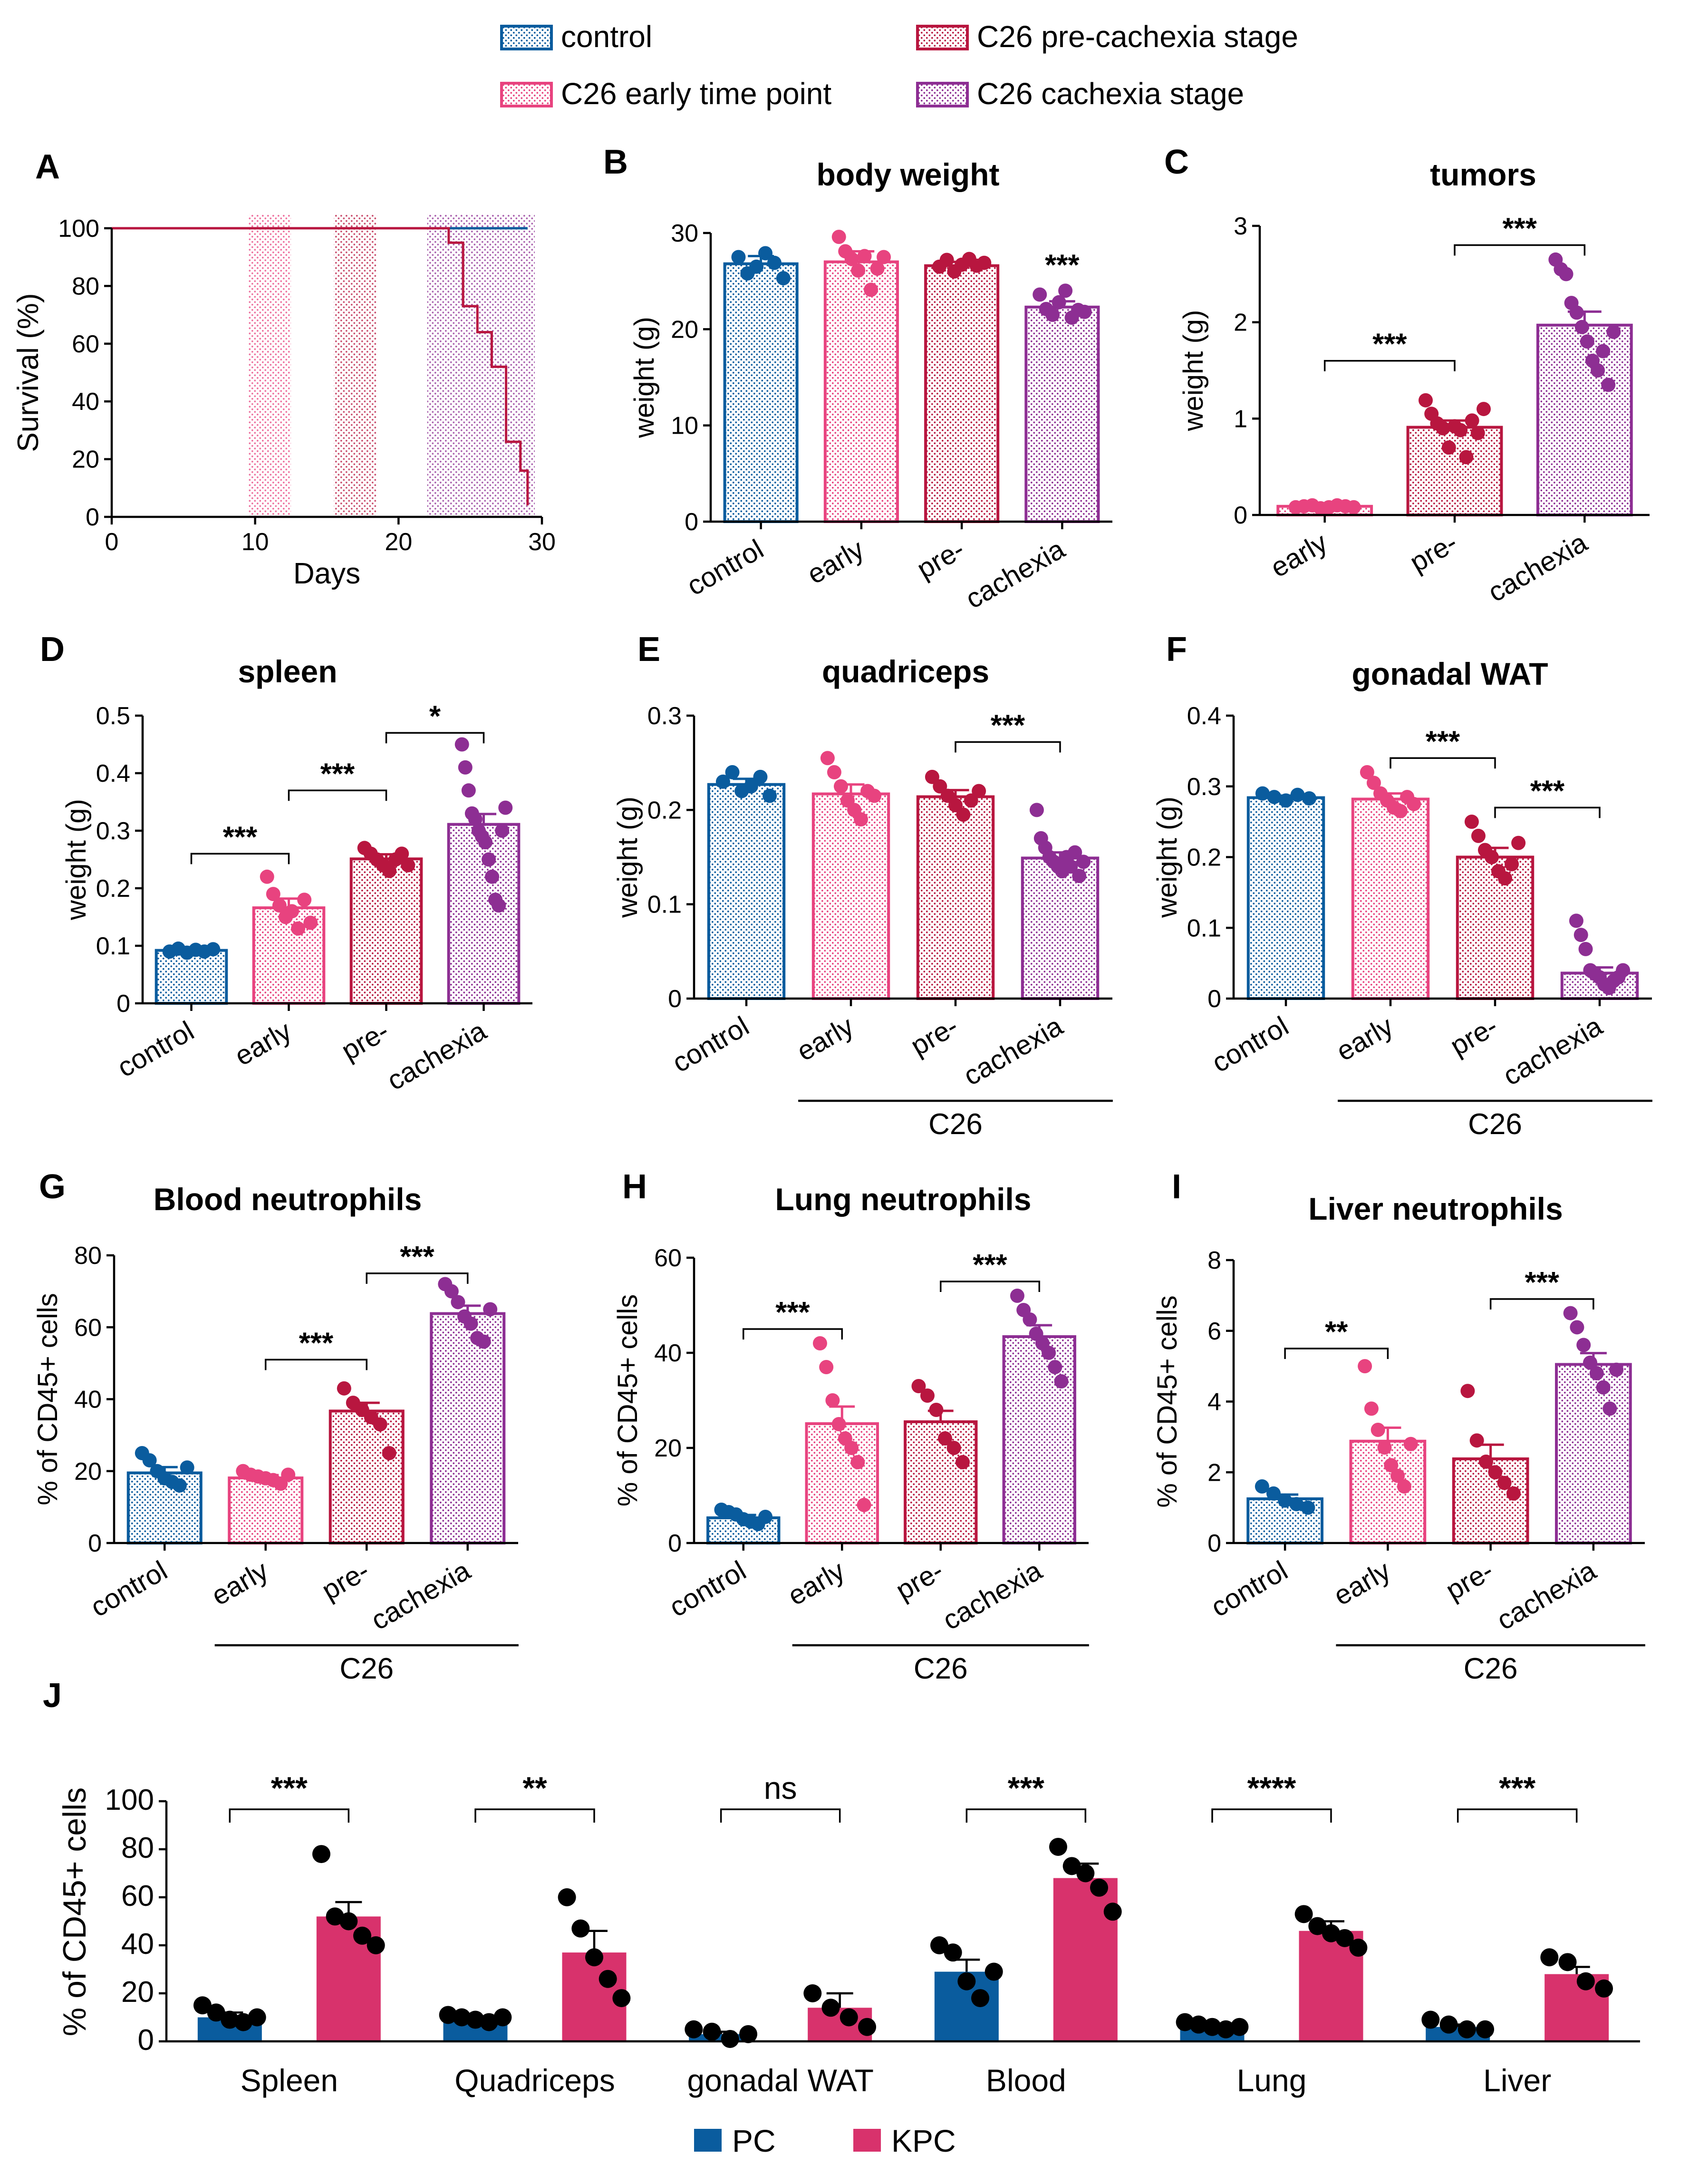 This screenshot has height=2184, width=1699. I want to click on y-tick-label: 1, so click(1240, 419).